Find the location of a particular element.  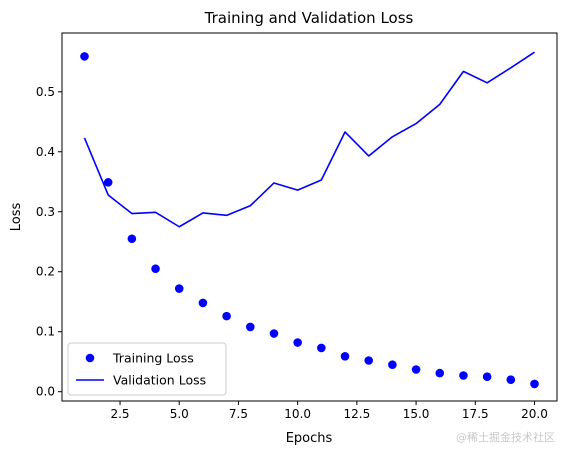

x-axis-label: Epochs is located at coordinates (309, 438).